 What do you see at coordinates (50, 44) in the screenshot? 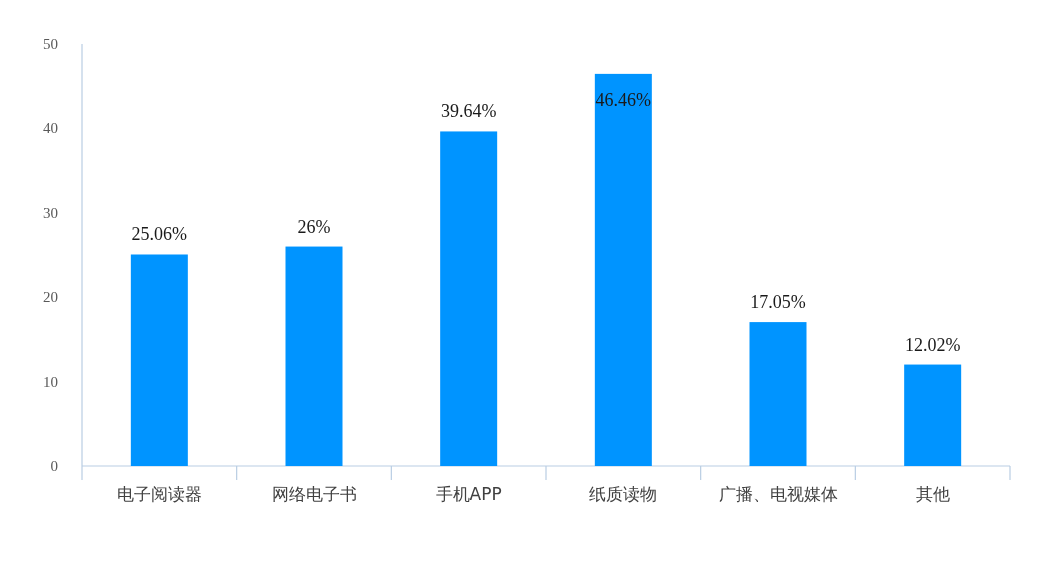
I see `y-tick-label: 50` at bounding box center [50, 44].